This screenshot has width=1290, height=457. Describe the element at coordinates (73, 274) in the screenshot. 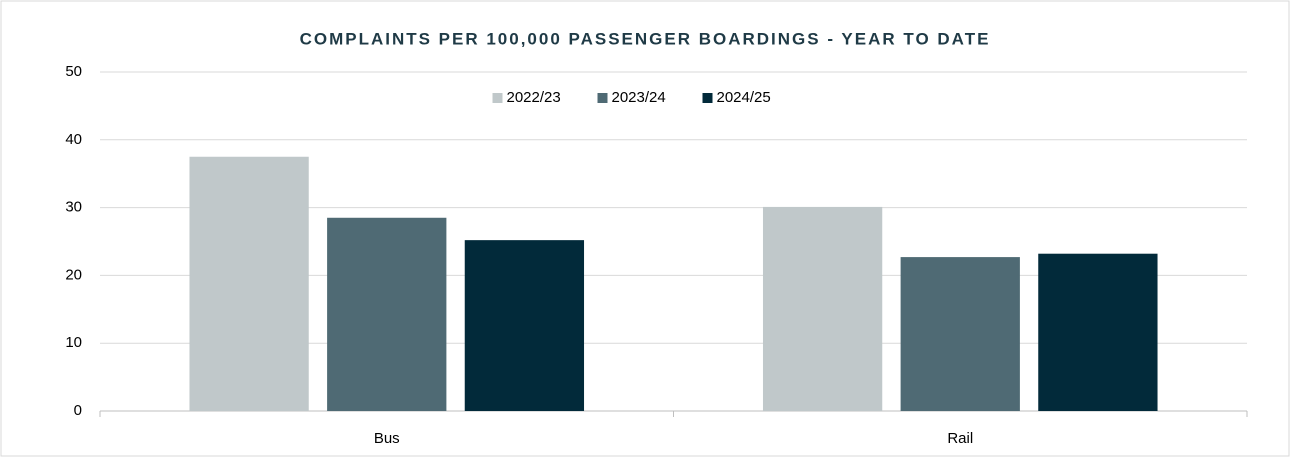

I see `y-tick-label: 20` at that location.